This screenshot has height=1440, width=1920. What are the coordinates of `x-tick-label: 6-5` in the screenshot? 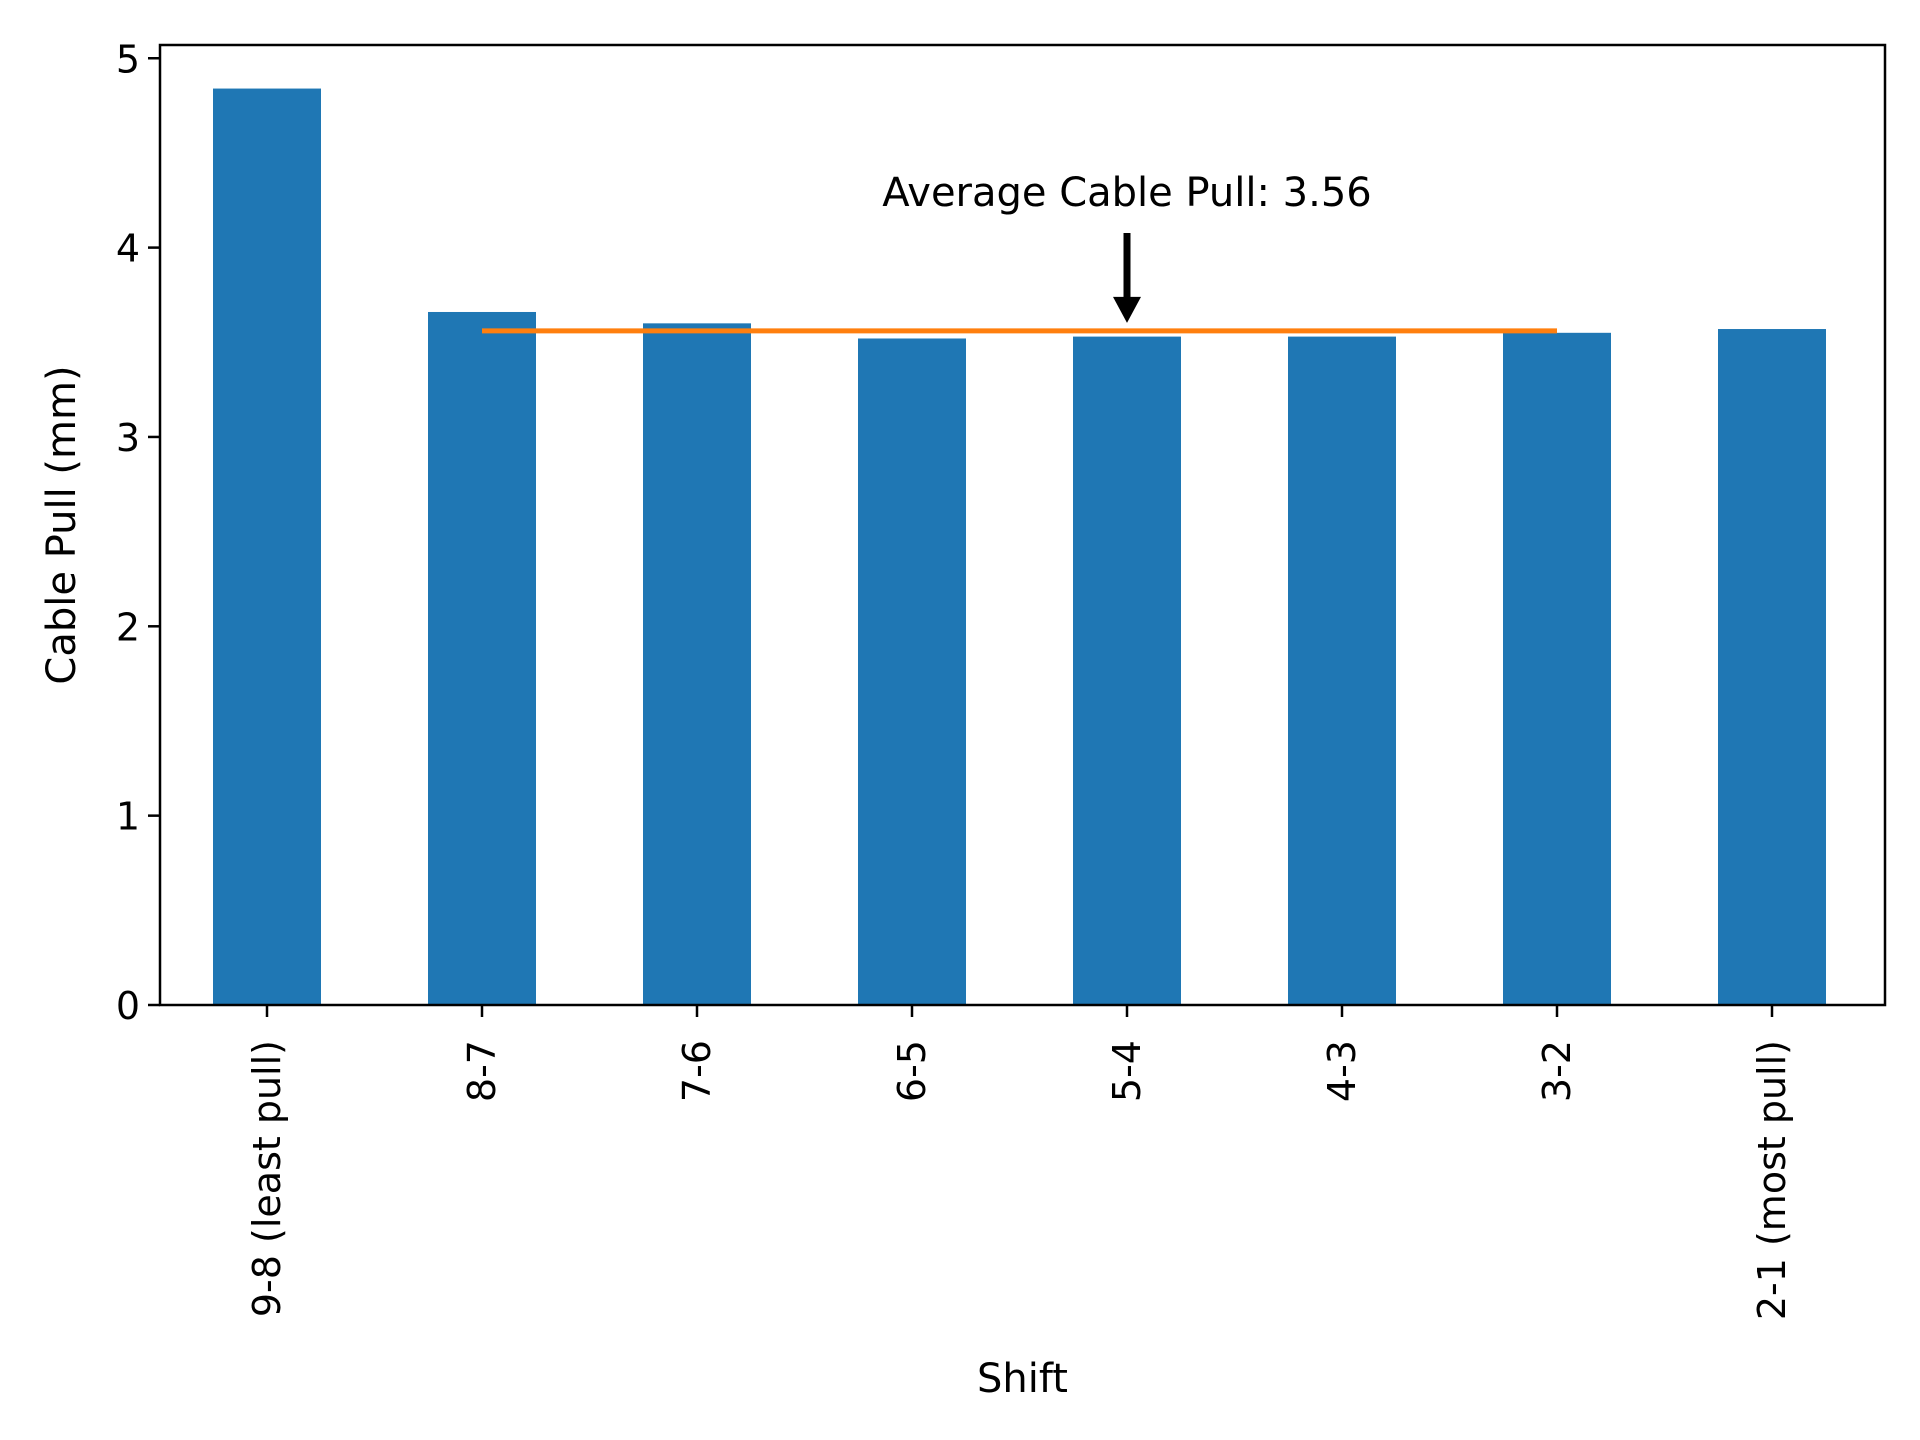 It's located at (912, 1071).